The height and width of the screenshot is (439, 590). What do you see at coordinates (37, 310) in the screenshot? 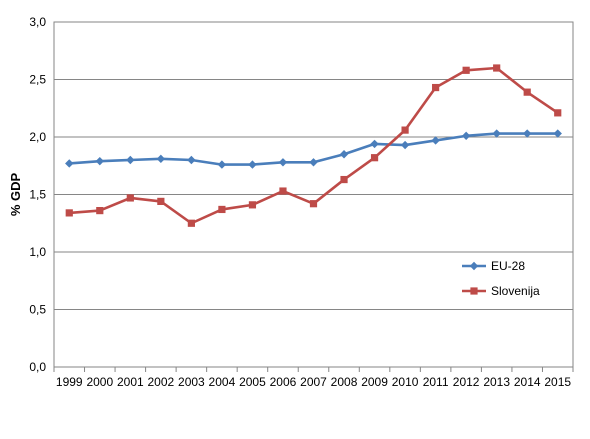
I see `y-tick-label: 0,5` at bounding box center [37, 310].